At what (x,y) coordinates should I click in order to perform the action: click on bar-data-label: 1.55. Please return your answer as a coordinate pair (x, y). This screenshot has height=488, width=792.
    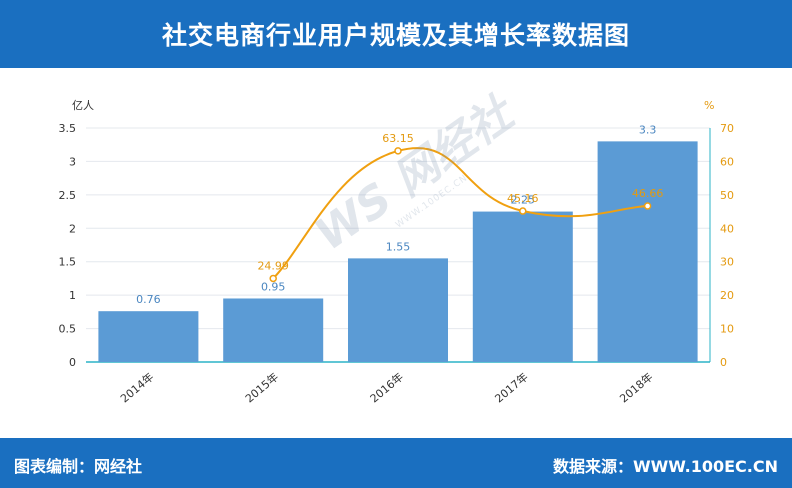
    Looking at the image, I should click on (398, 246).